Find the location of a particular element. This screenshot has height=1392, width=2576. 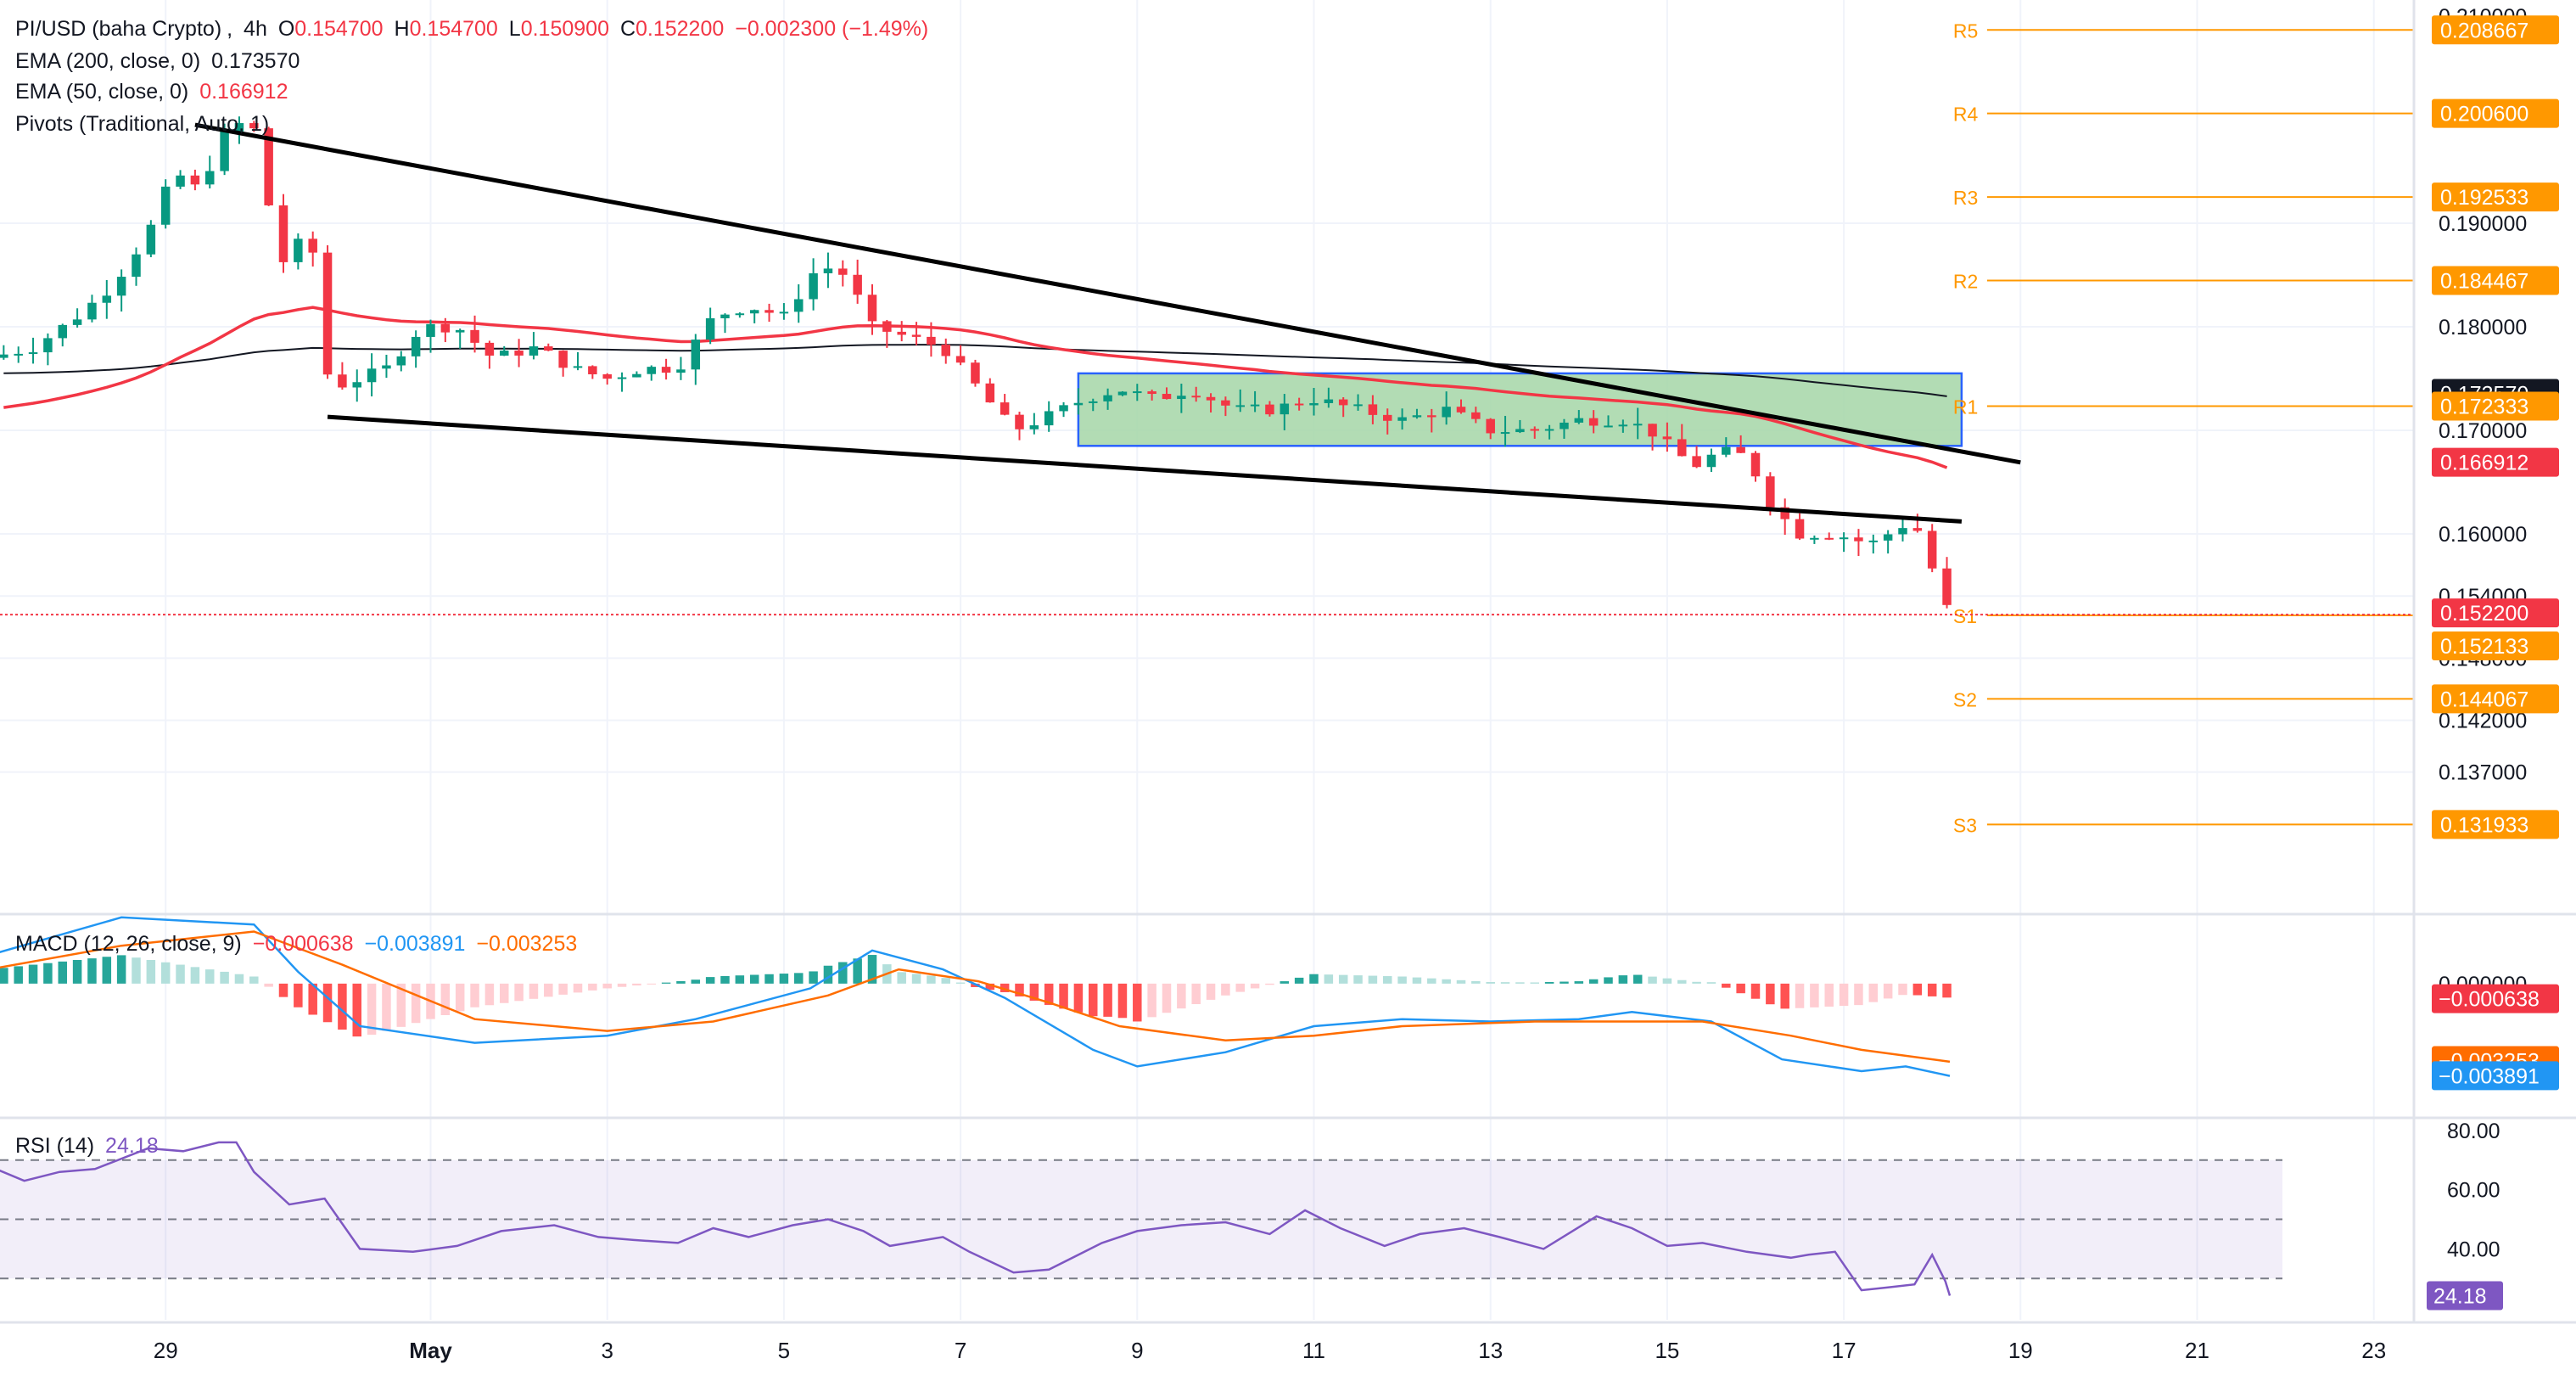

price-axis-tick: 0.180000 is located at coordinates (2483, 328).